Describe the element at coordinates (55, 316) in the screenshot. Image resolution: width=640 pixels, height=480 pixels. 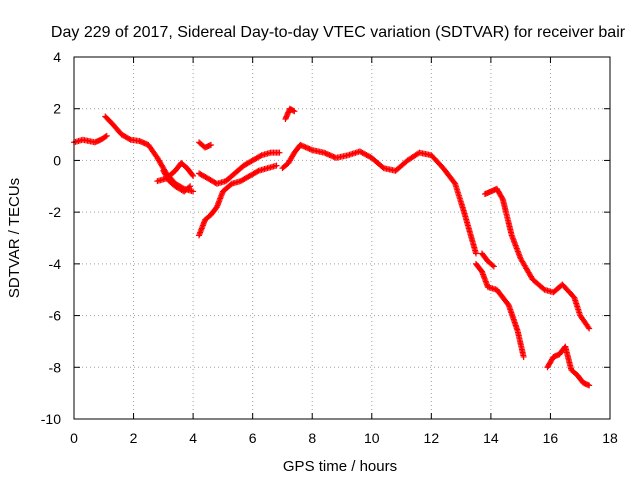
I see `y-tick-label: -6` at that location.